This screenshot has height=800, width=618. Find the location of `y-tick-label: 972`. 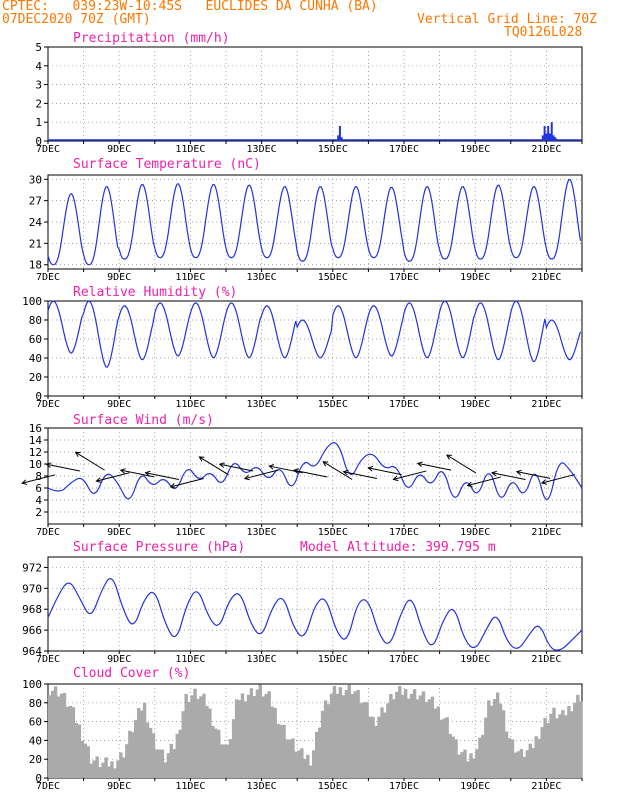

y-tick-label: 972 is located at coordinates (32, 567).